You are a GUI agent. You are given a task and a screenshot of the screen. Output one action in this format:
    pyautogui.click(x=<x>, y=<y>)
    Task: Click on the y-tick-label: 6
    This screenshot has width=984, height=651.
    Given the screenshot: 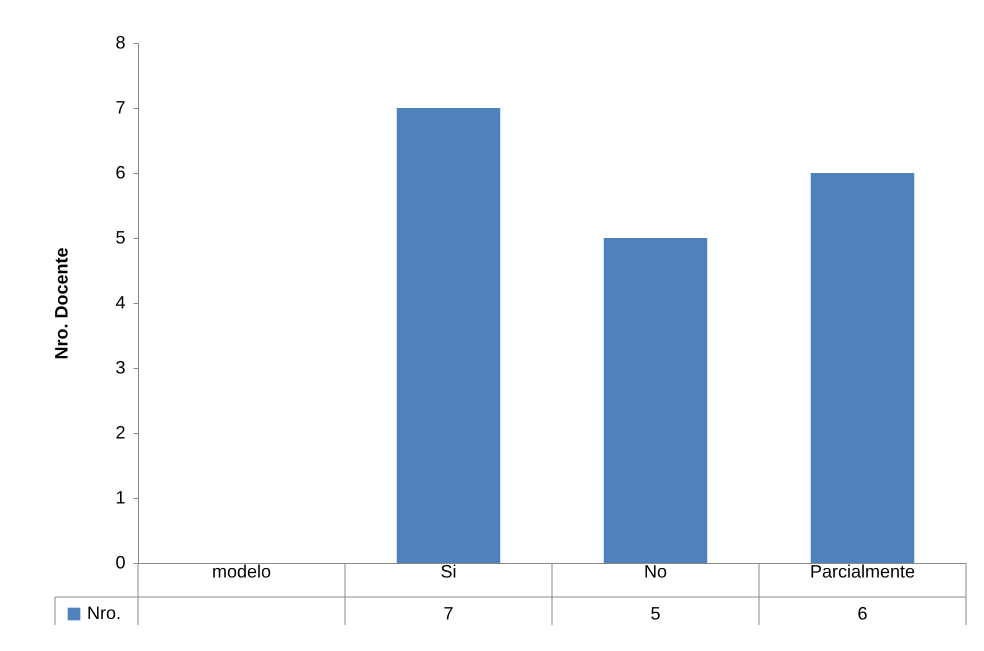 What is the action you would take?
    pyautogui.click(x=120, y=172)
    